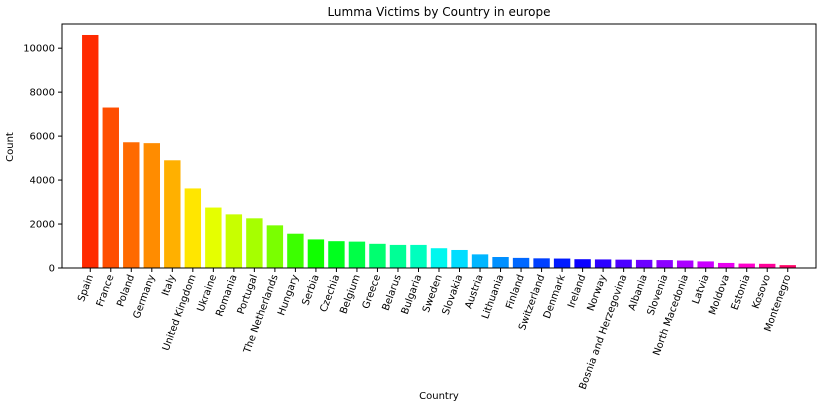 The height and width of the screenshot is (408, 827). Describe the element at coordinates (438, 12) in the screenshot. I see `chart-title: Lumma Victims by Country in europe` at that location.